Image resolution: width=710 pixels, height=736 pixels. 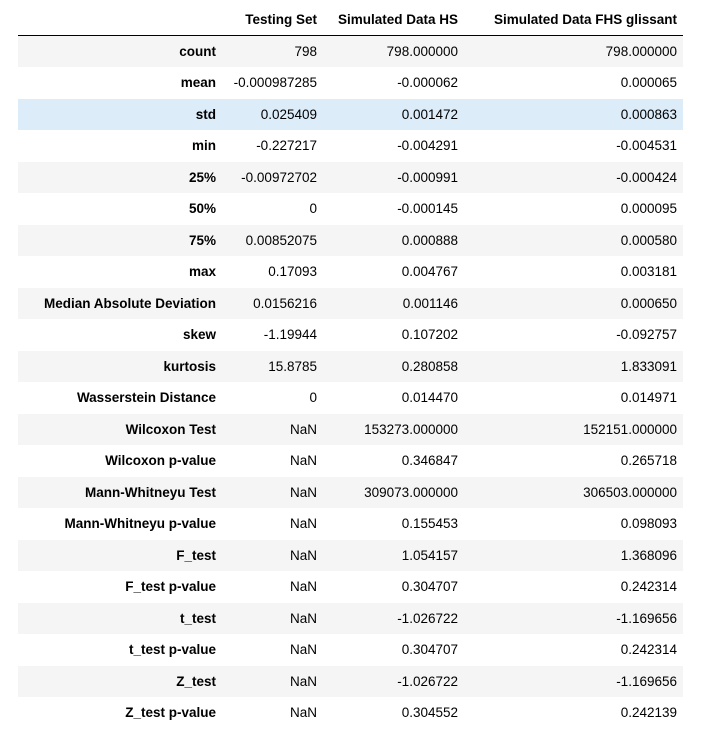 What do you see at coordinates (202, 209) in the screenshot?
I see `row-label: 50%` at bounding box center [202, 209].